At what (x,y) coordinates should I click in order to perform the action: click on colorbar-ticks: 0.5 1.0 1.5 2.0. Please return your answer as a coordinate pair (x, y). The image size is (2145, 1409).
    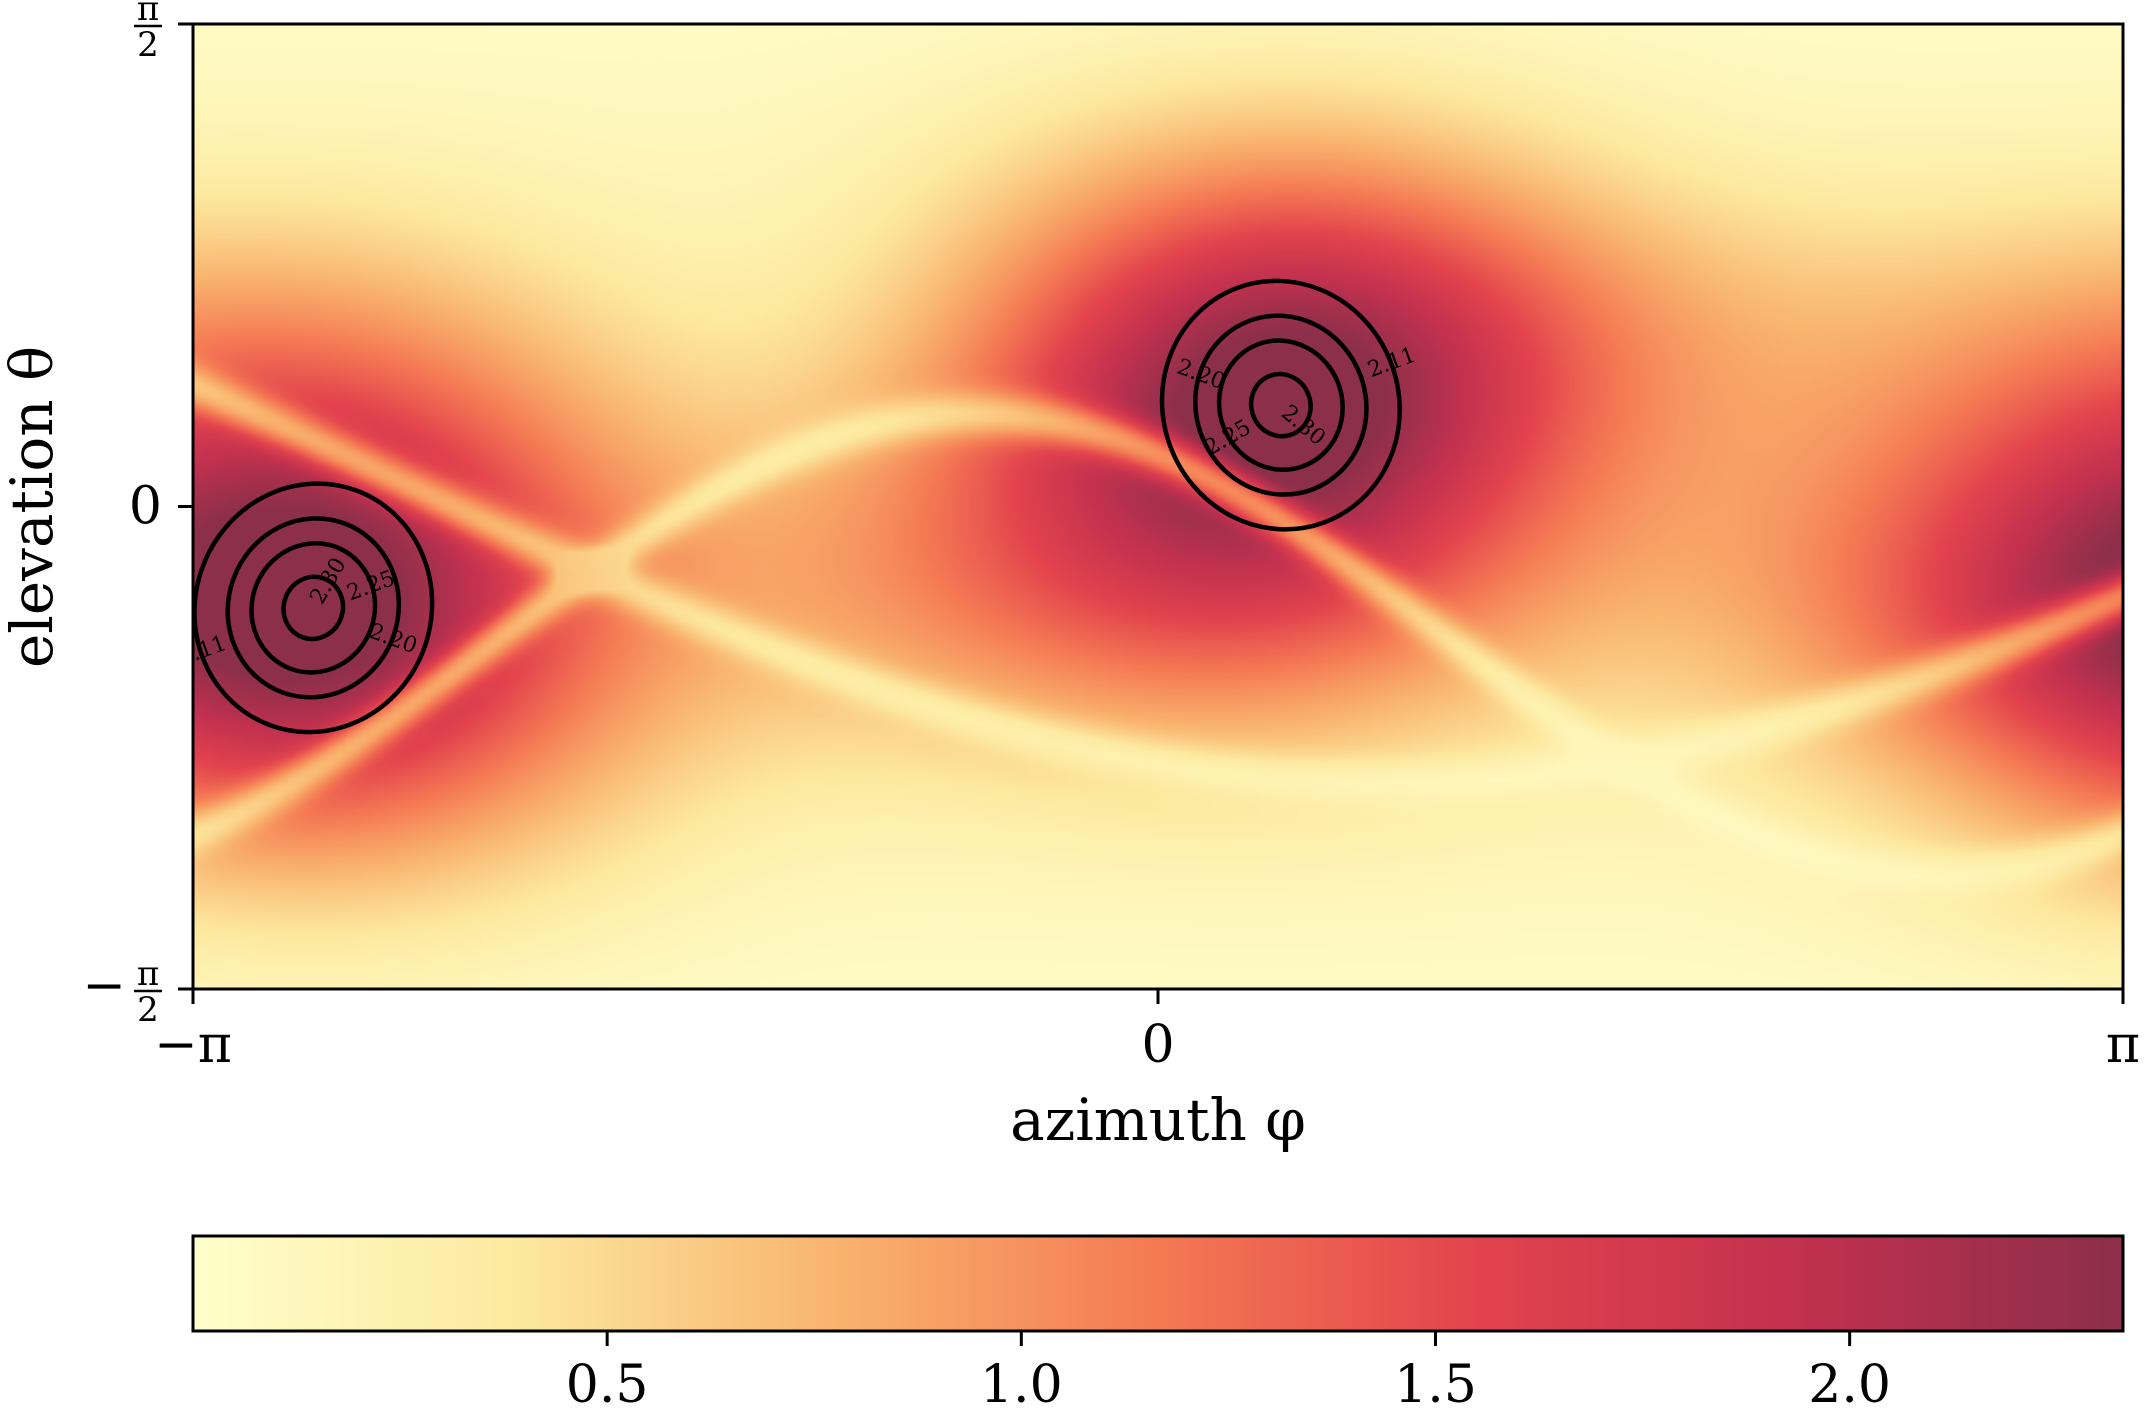
    Looking at the image, I should click on (1228, 1370).